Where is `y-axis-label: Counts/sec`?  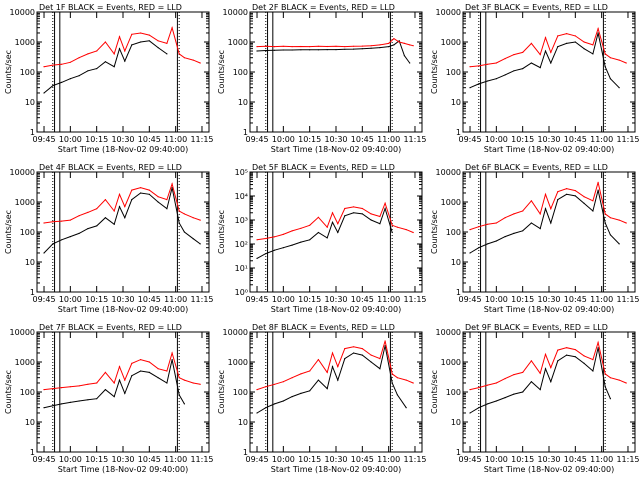
y-axis-label: Counts/sec is located at coordinates (8, 392).